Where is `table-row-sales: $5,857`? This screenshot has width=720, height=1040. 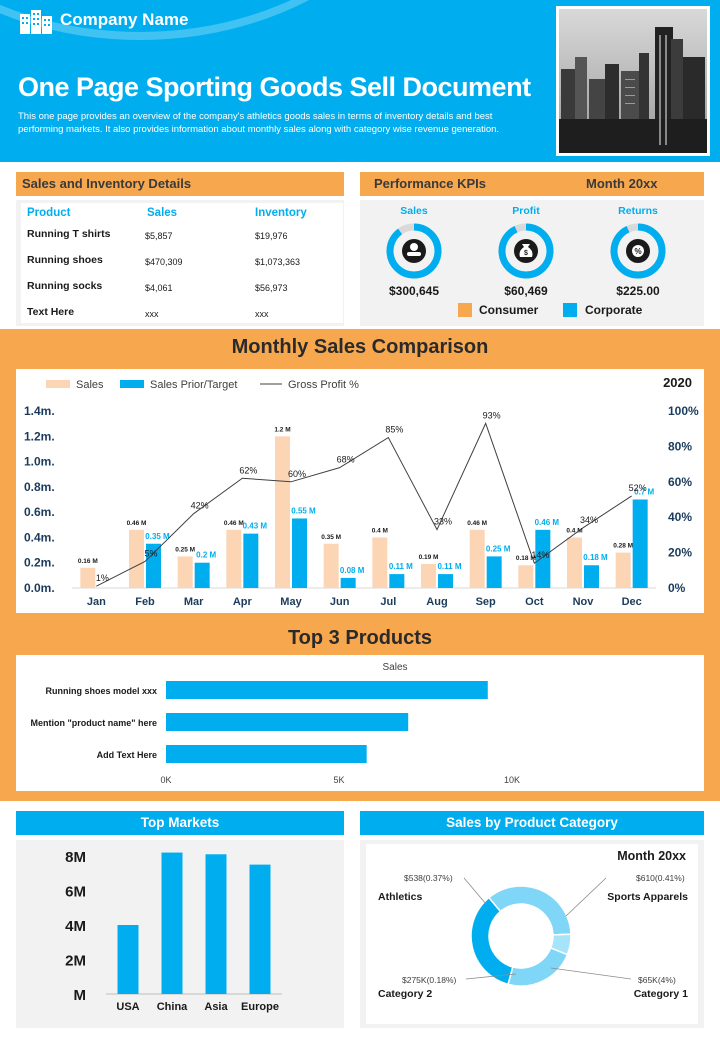
table-row-sales: $5,857 is located at coordinates (159, 236).